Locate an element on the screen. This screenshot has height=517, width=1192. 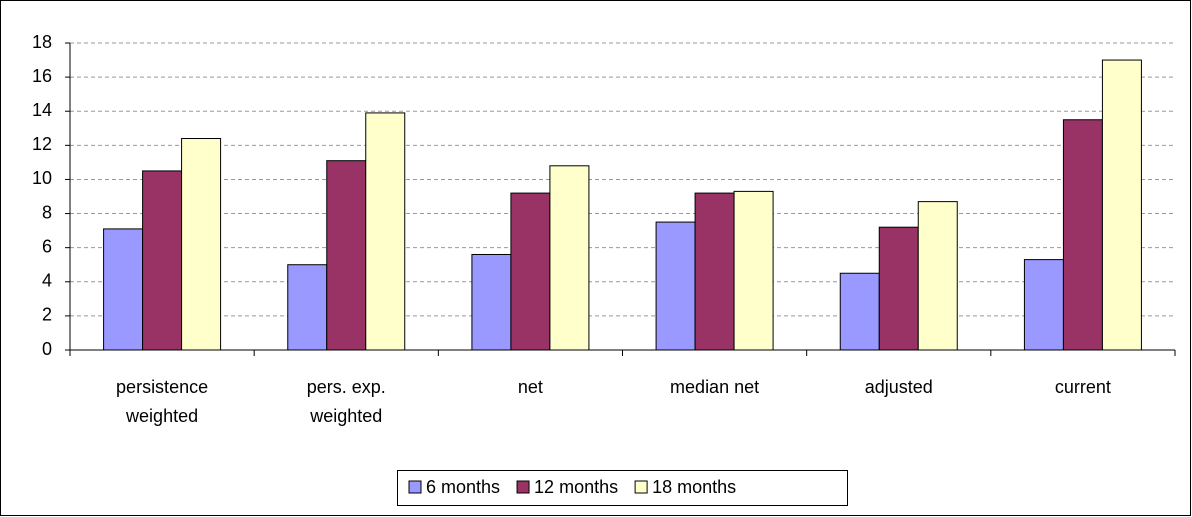
y-tick-label: 14 is located at coordinates (42, 110).